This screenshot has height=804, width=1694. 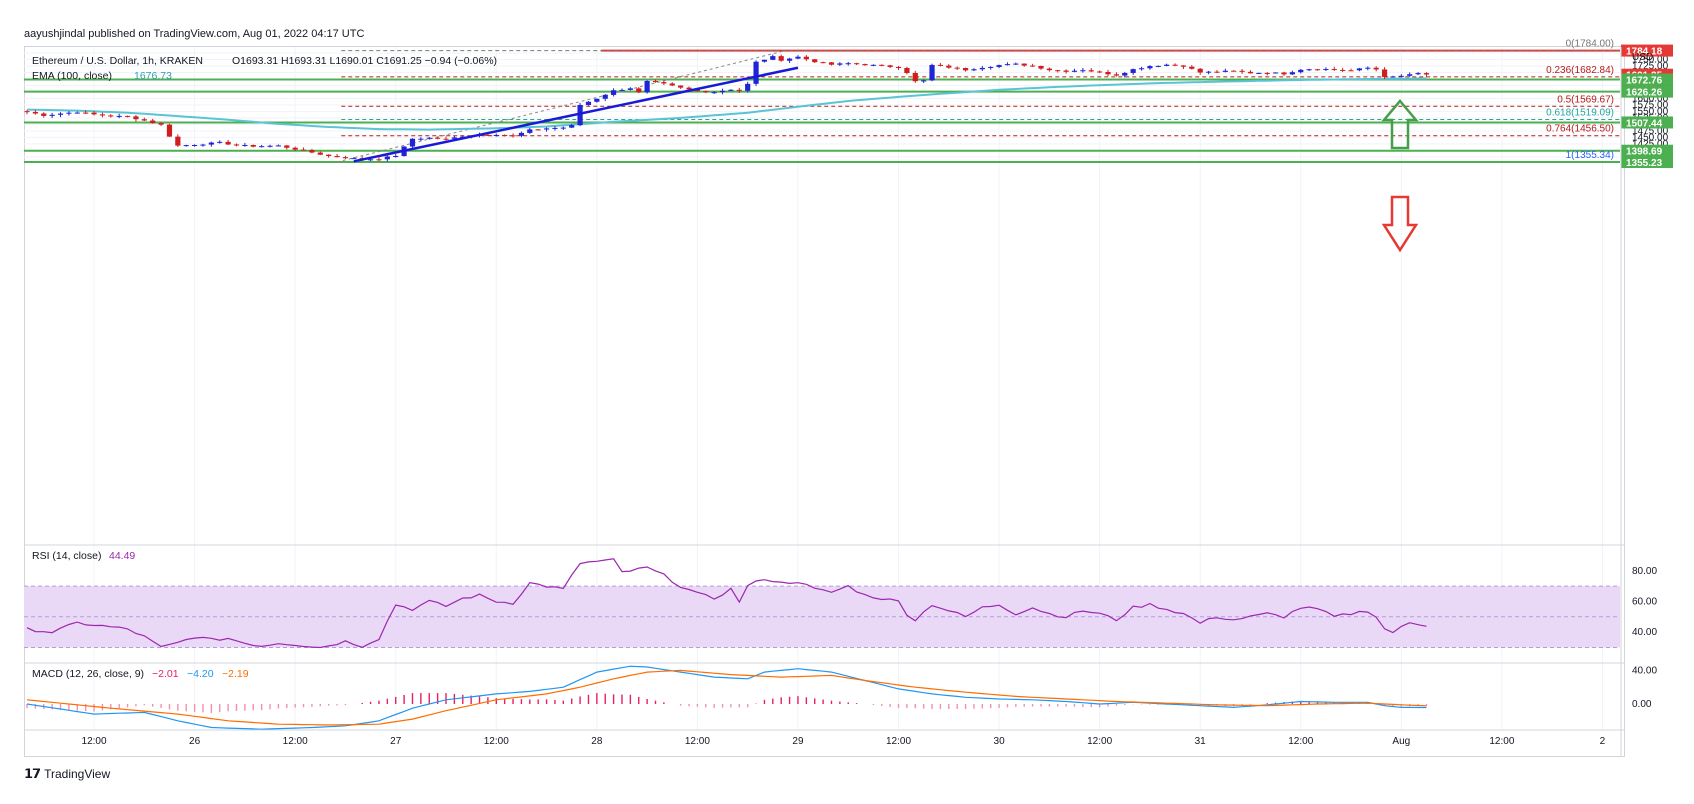 What do you see at coordinates (67, 774) in the screenshot?
I see `tradingview-logo: 𝟭𝟳 TradingView` at bounding box center [67, 774].